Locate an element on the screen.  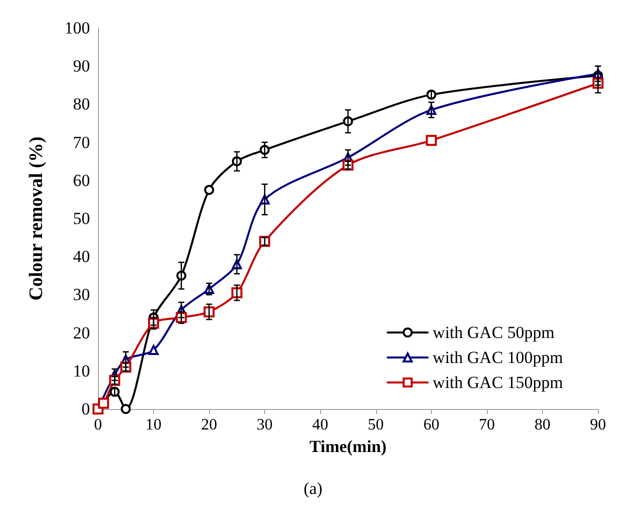
x-tick-label: 50 is located at coordinates (376, 425).